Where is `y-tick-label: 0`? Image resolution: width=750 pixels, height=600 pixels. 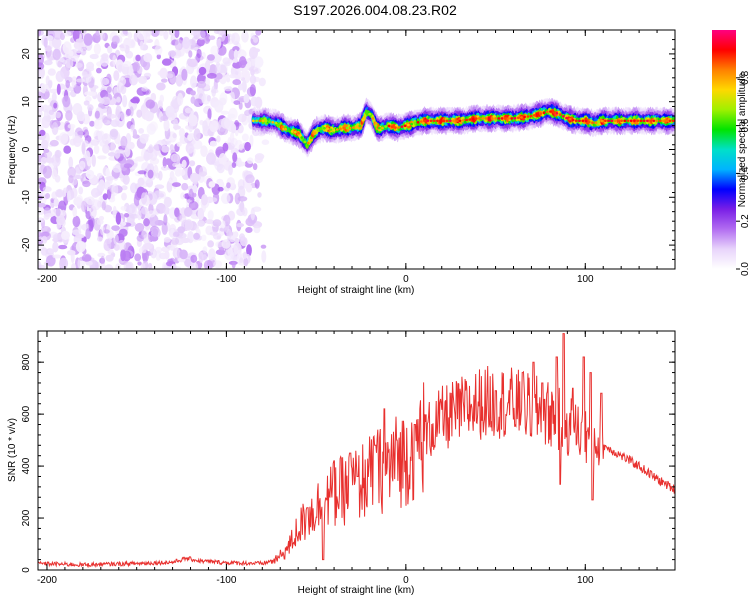 y-tick-label: 0 is located at coordinates (26, 570).